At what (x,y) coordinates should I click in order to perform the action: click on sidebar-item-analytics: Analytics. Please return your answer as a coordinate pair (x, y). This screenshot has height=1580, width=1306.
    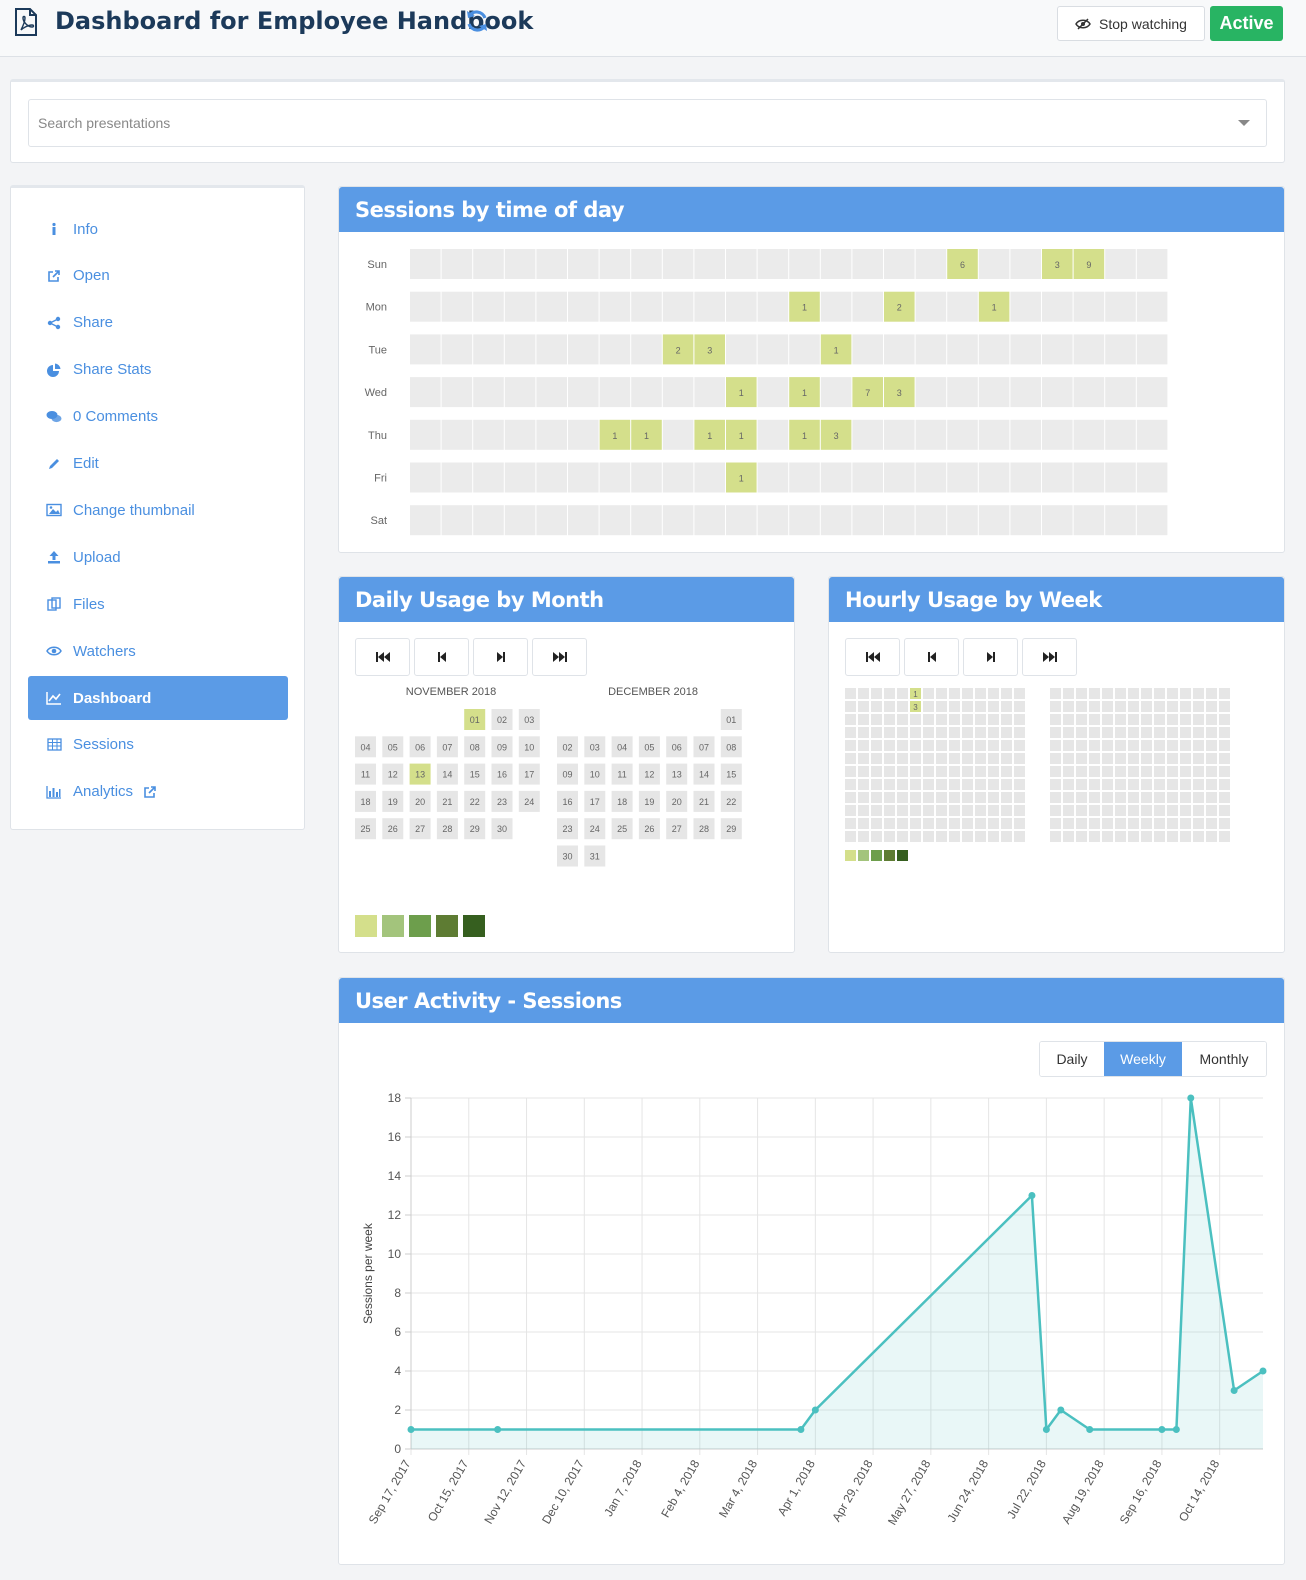
    Looking at the image, I should click on (158, 792).